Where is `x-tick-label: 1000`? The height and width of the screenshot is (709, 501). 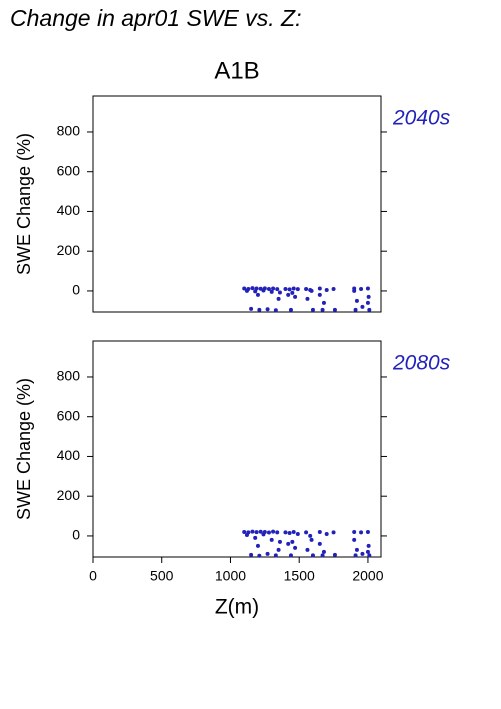
x-tick-label: 1000 is located at coordinates (230, 576).